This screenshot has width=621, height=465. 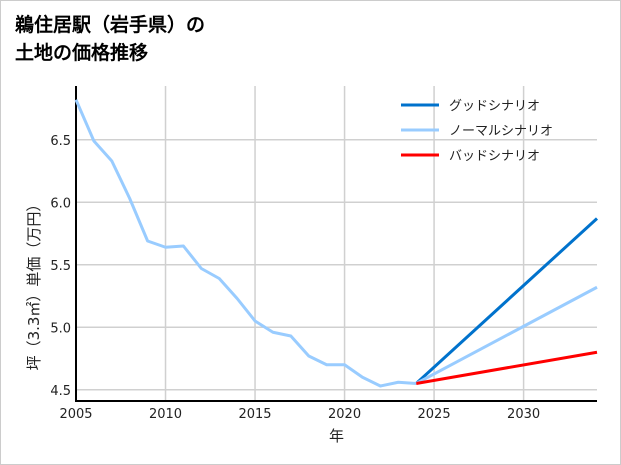 I want to click on title-line-2: 土地の価格推移, so click(x=82, y=53).